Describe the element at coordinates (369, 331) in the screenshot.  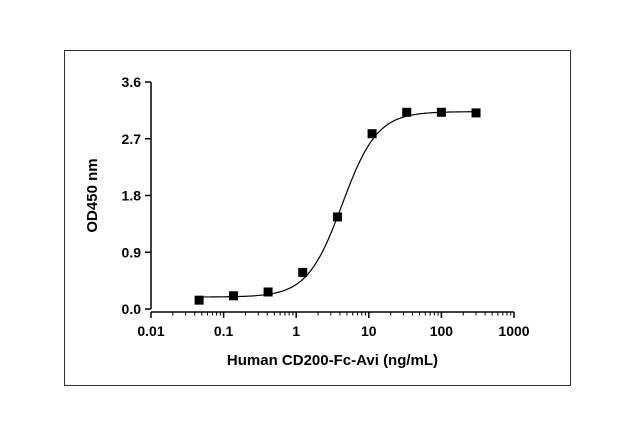
I see `x-tick-label: 10` at that location.